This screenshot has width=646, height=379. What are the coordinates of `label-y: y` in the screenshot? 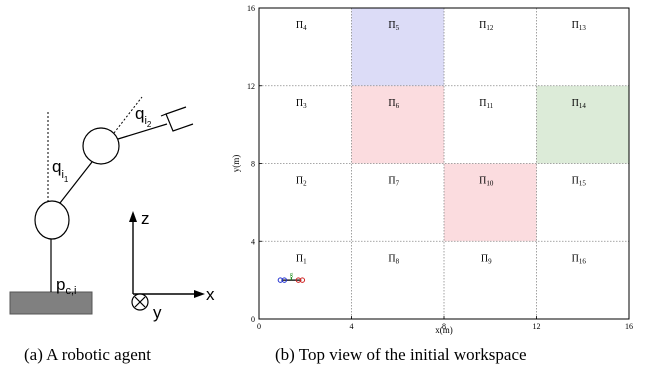 It's located at (157, 312).